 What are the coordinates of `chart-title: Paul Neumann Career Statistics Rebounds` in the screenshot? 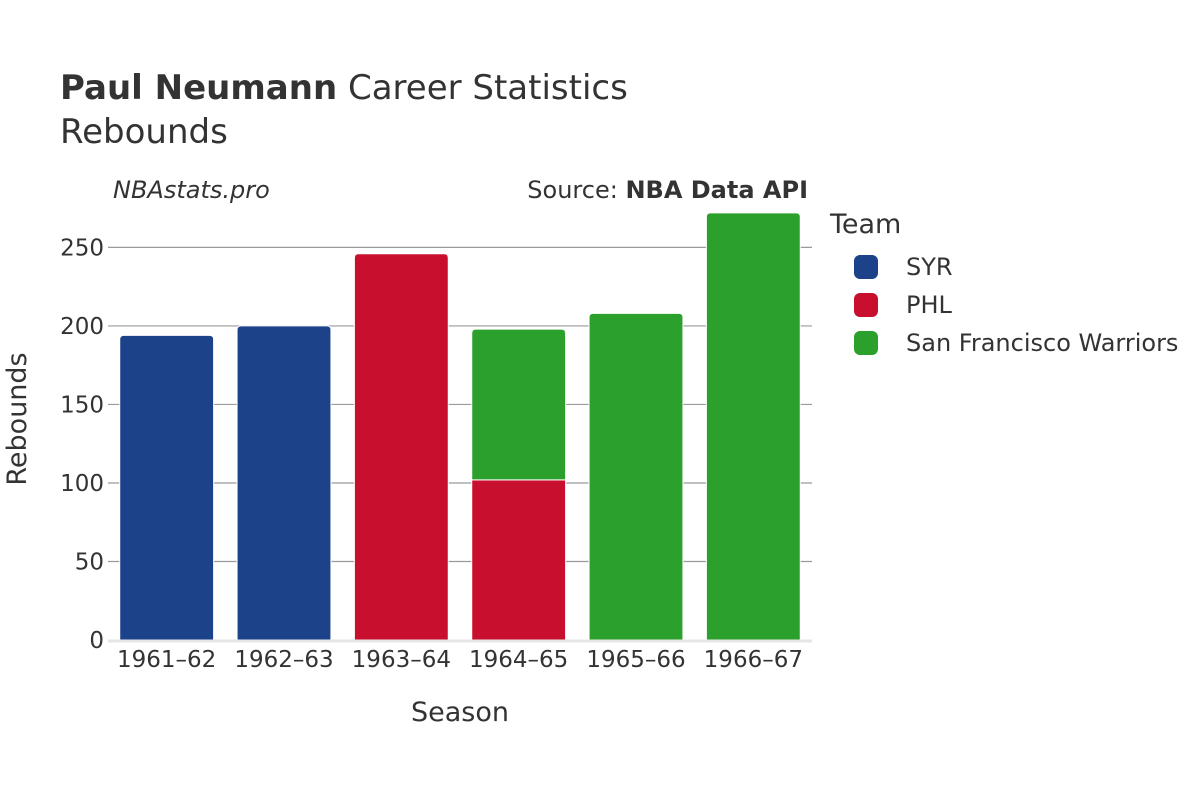 It's located at (344, 110).